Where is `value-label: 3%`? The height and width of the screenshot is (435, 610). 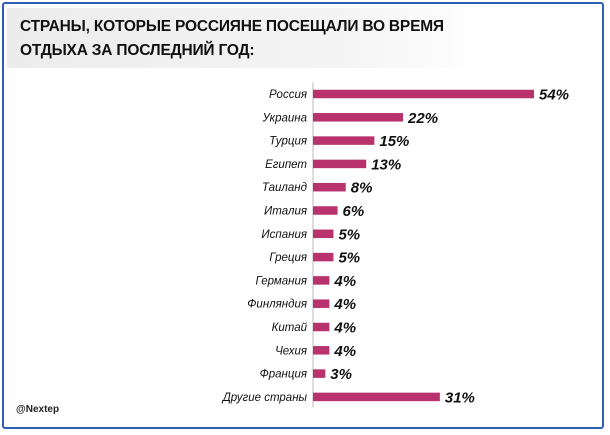 value-label: 3% is located at coordinates (341, 374).